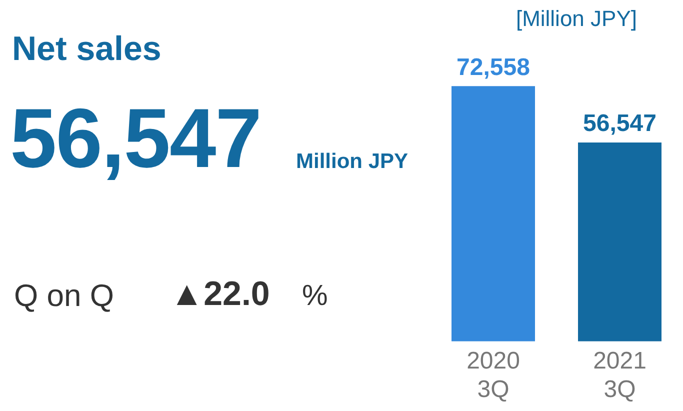 This screenshot has height=411, width=683. Describe the element at coordinates (619, 375) in the screenshot. I see `x-tick-label: 2021 3Q` at that location.